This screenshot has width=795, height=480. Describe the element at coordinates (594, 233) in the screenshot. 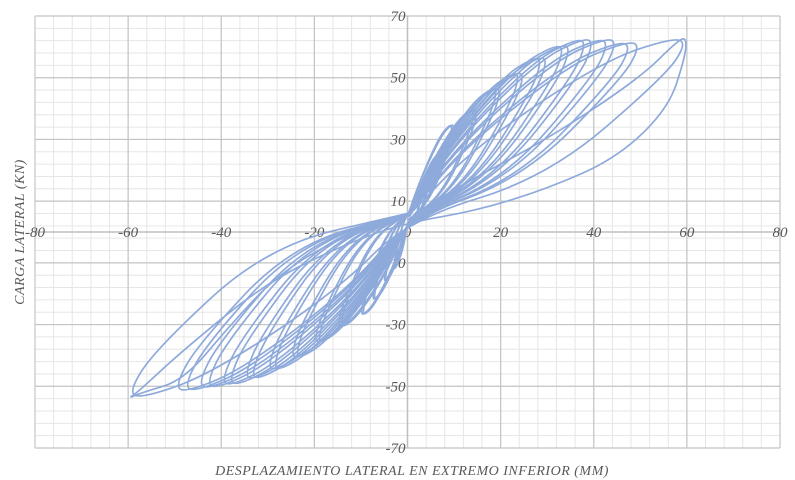

I see `x-tick-label: 40` at that location.